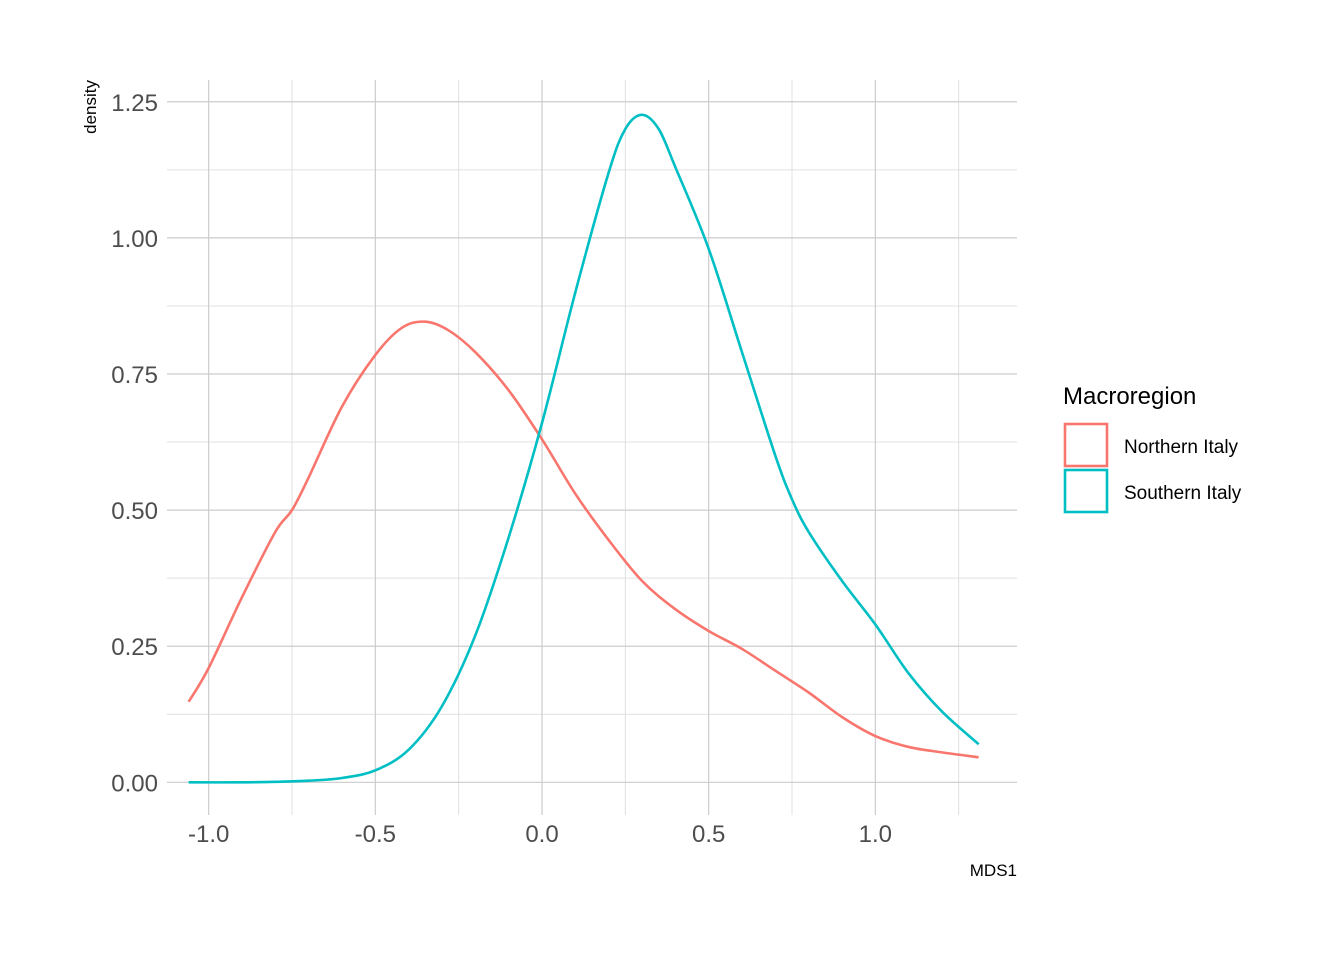  Describe the element at coordinates (134, 511) in the screenshot. I see `y-tick-label: 0.50` at that location.